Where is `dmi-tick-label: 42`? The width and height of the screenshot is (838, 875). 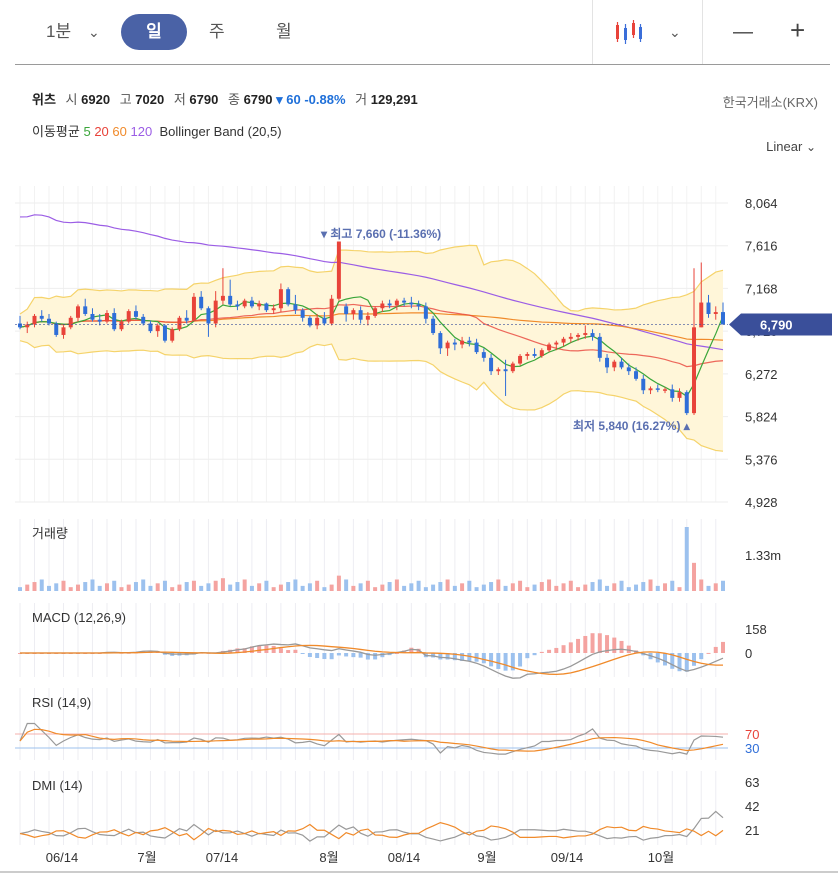
dmi-tick-label: 42 is located at coordinates (752, 806).